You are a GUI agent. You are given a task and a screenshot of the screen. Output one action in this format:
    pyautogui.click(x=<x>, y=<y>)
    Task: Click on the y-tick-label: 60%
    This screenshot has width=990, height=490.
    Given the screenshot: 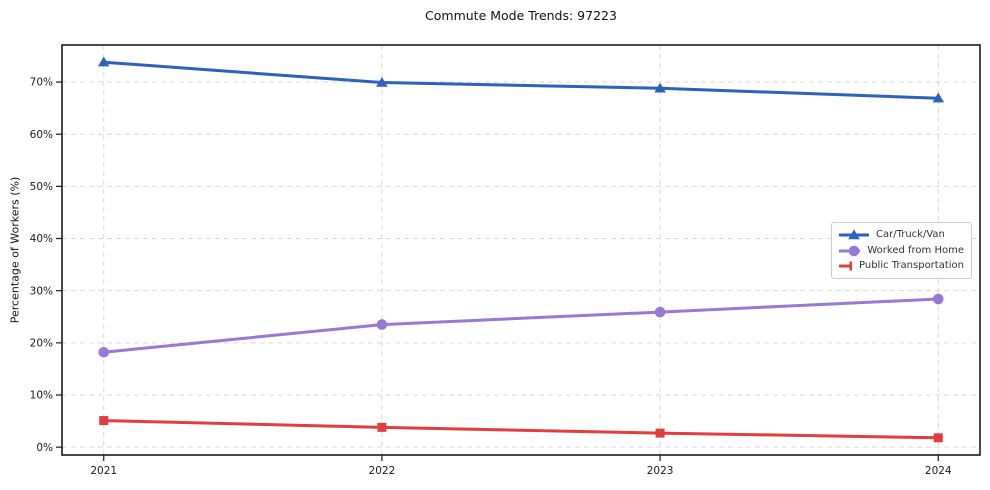 What is the action you would take?
    pyautogui.click(x=41, y=135)
    